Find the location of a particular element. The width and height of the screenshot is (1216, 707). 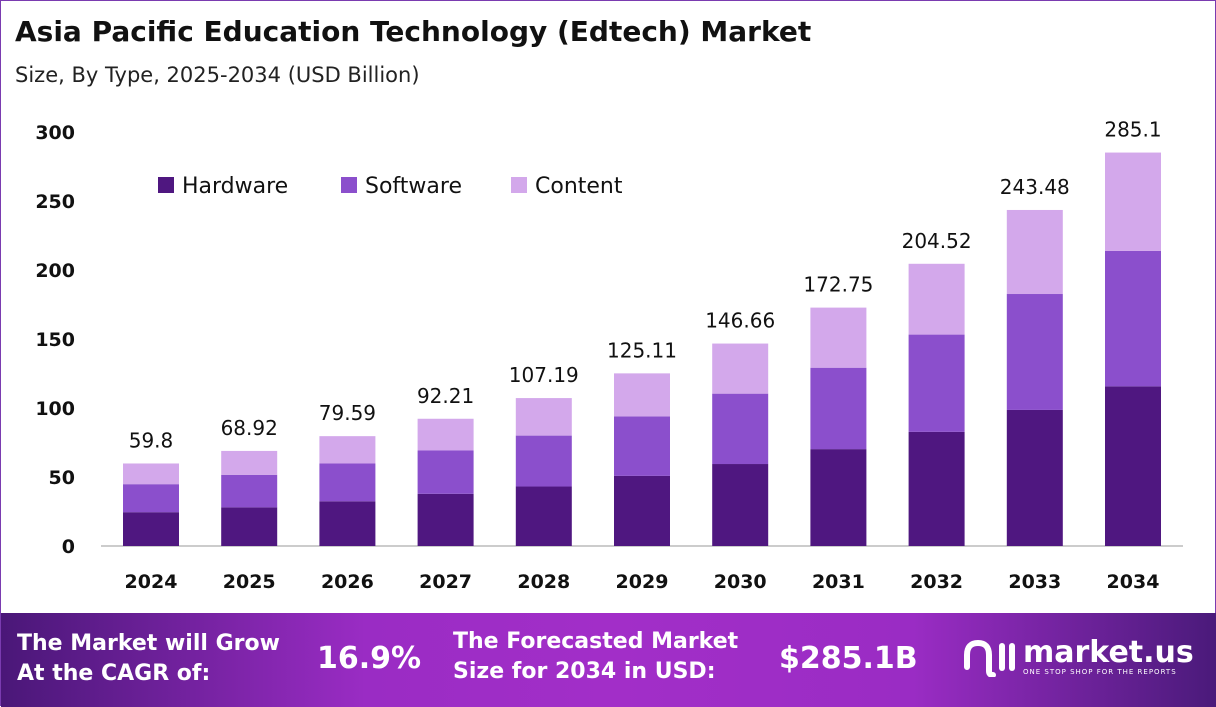

y-tick-label: 50 is located at coordinates (62, 478).